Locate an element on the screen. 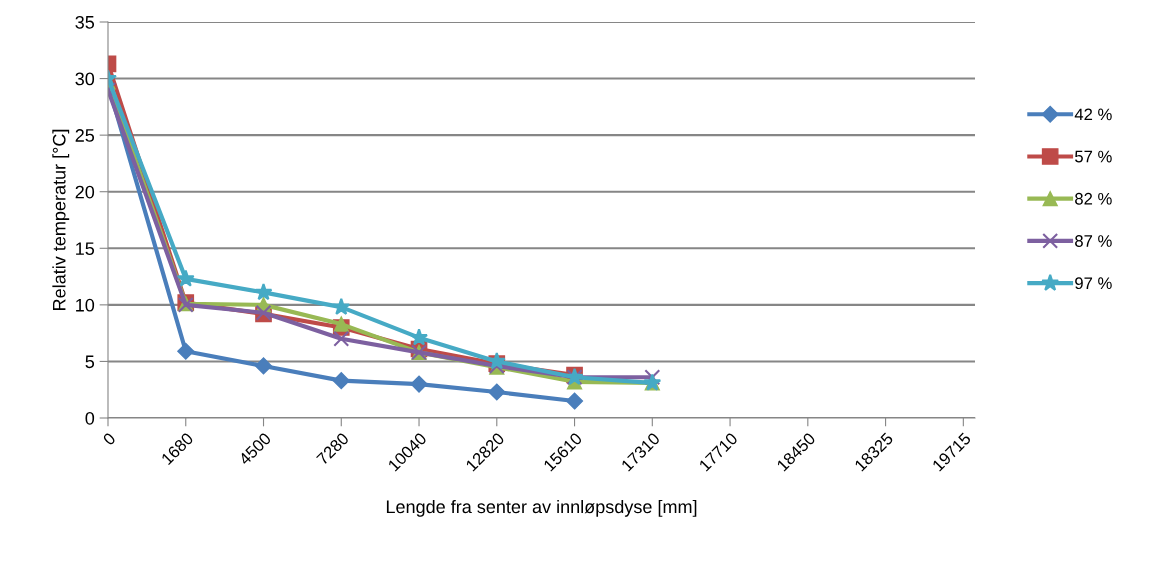  y-tick-label: 30 is located at coordinates (85, 79).